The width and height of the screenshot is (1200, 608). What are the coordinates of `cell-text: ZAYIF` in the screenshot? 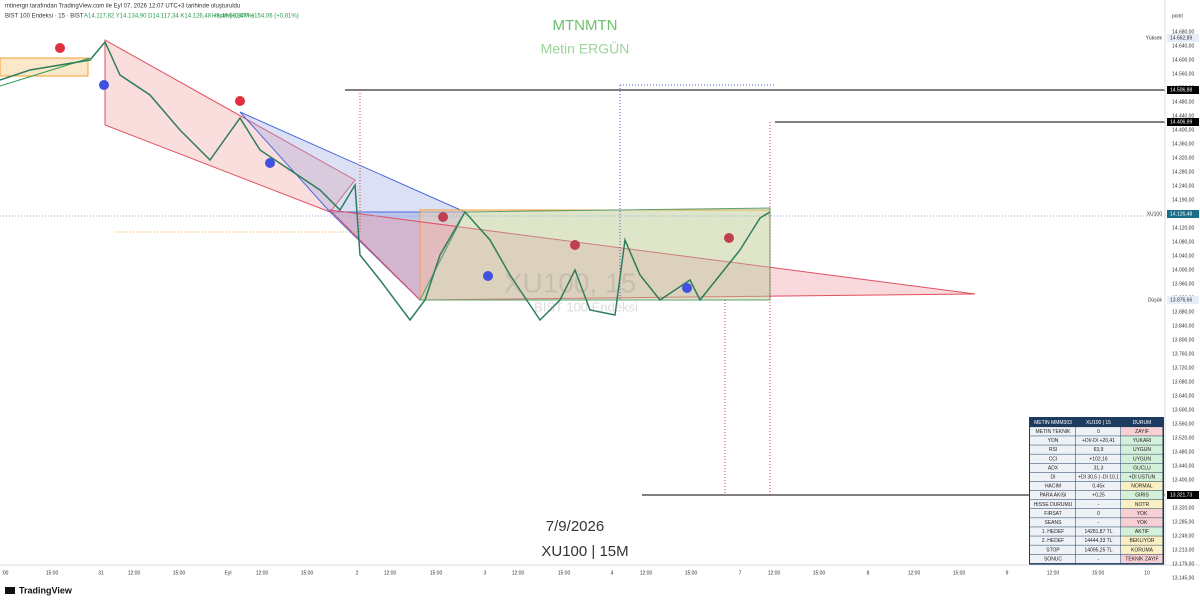 It's located at (1142, 432).